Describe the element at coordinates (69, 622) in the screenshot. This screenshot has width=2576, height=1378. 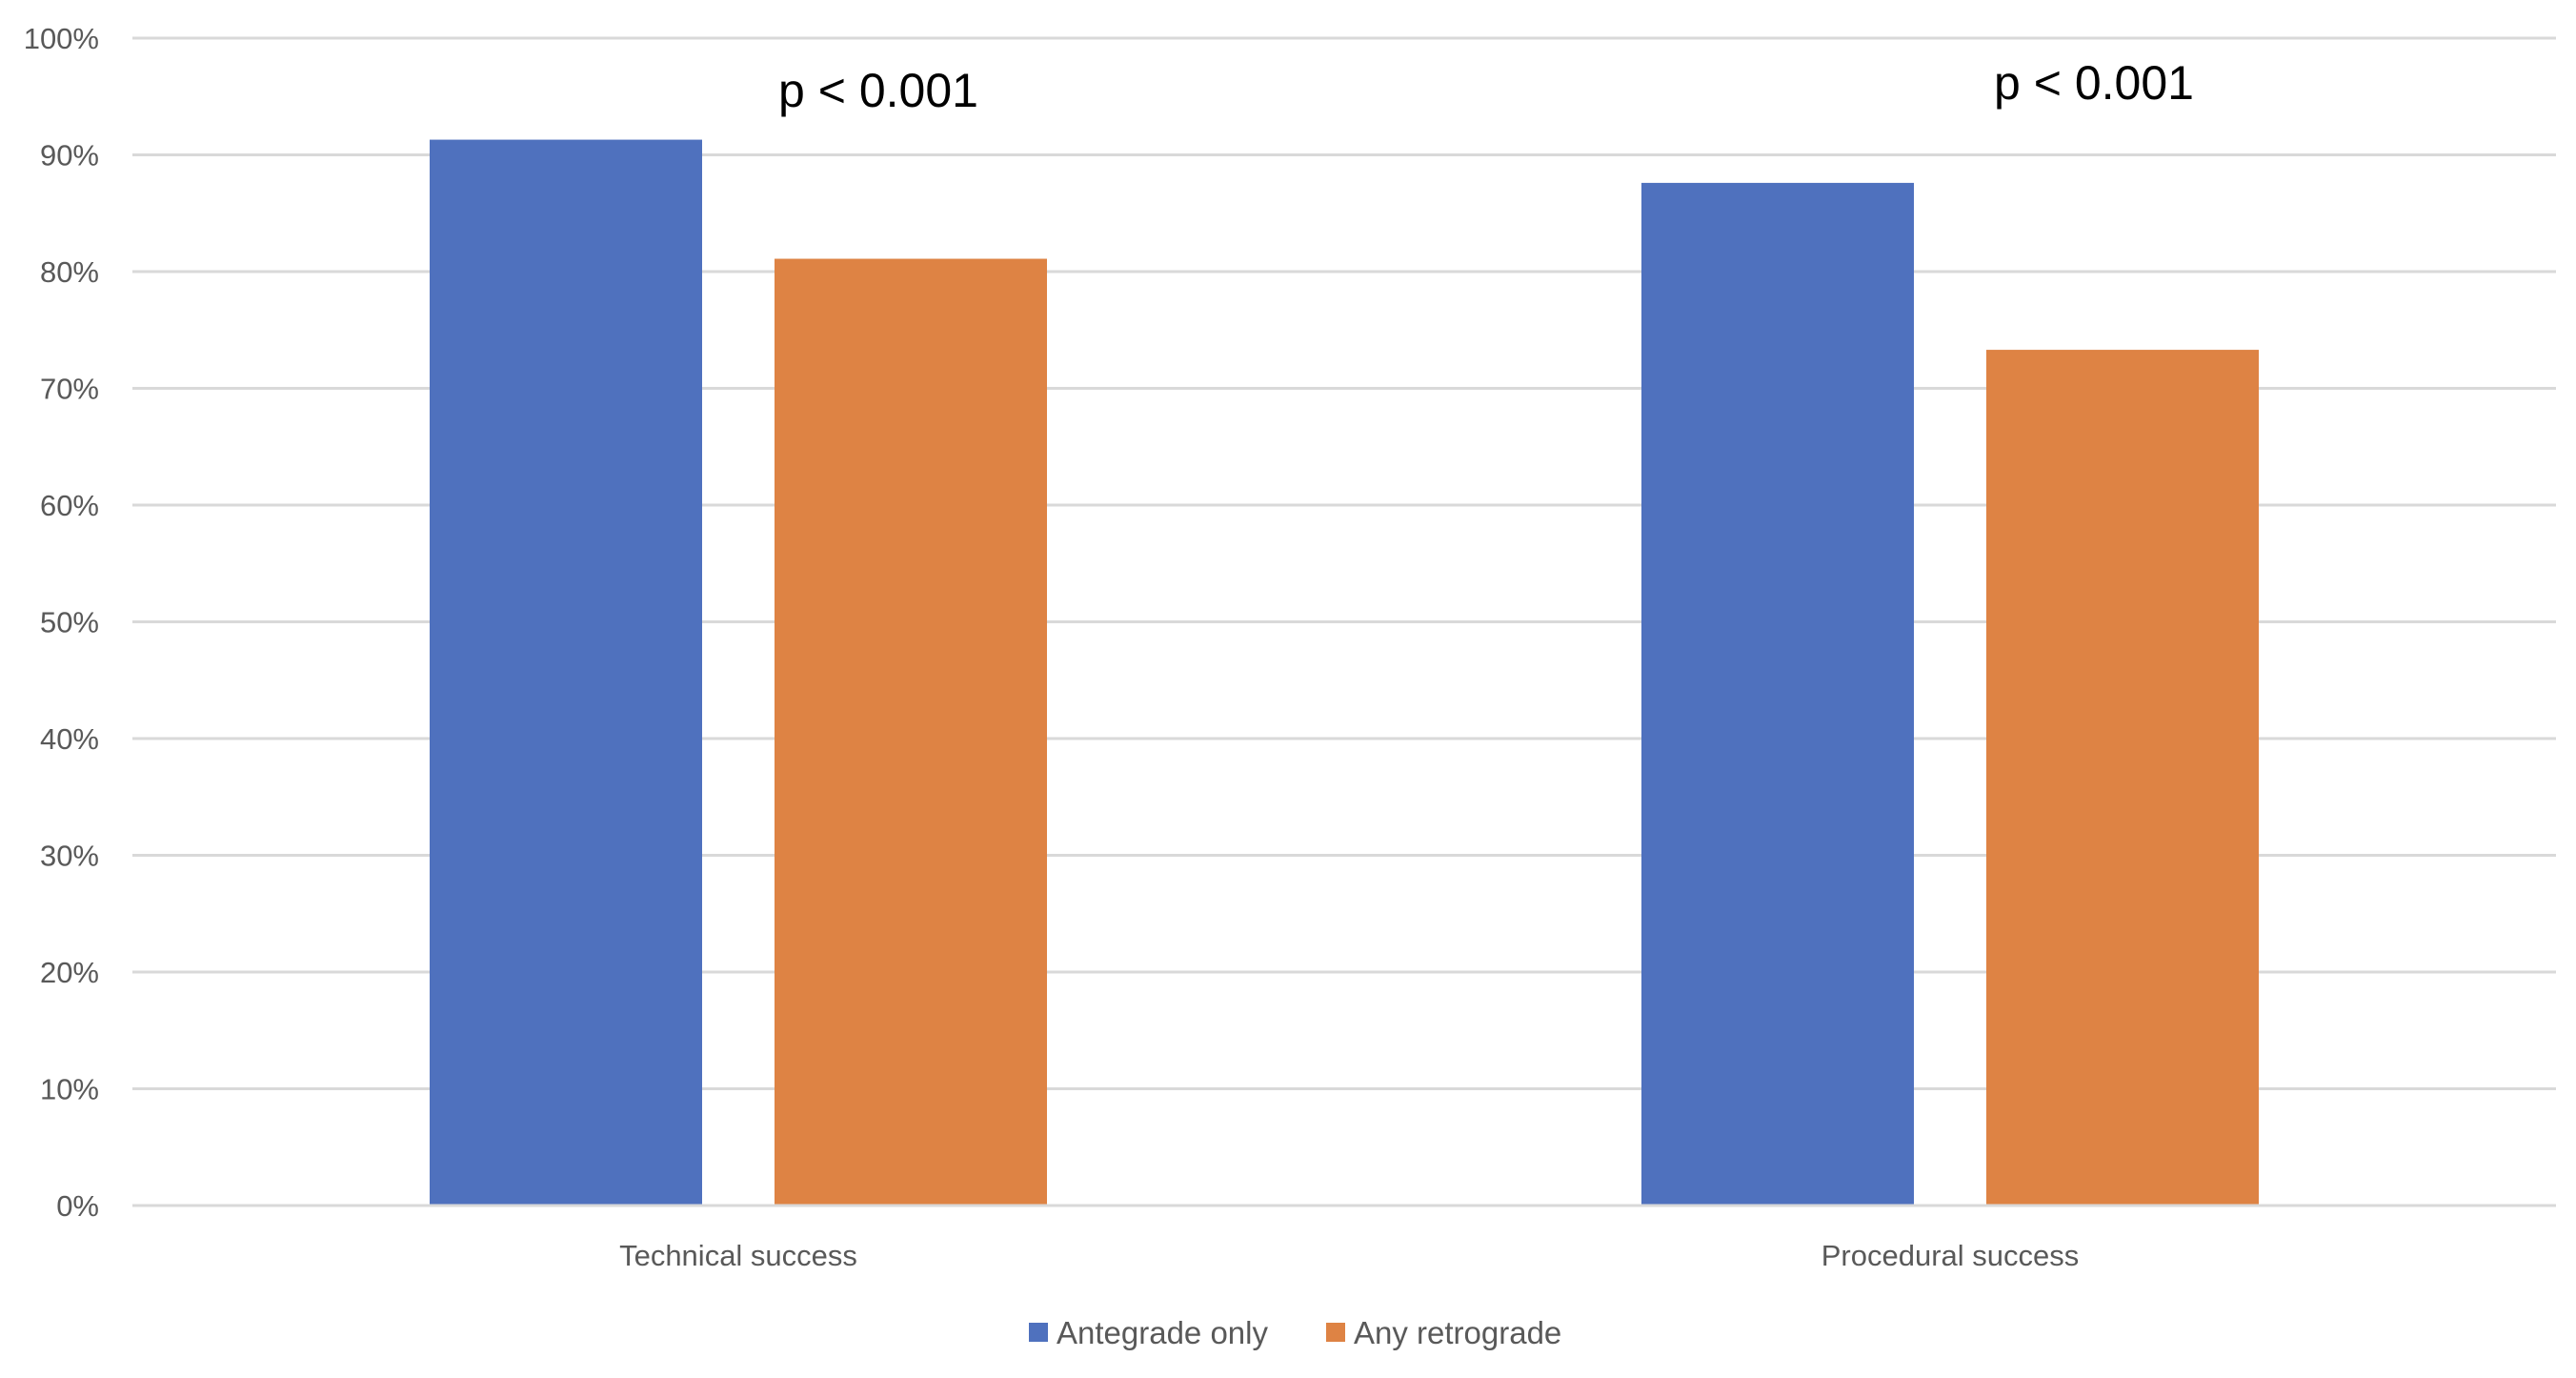
I see `y-tick-label: 50%` at that location.